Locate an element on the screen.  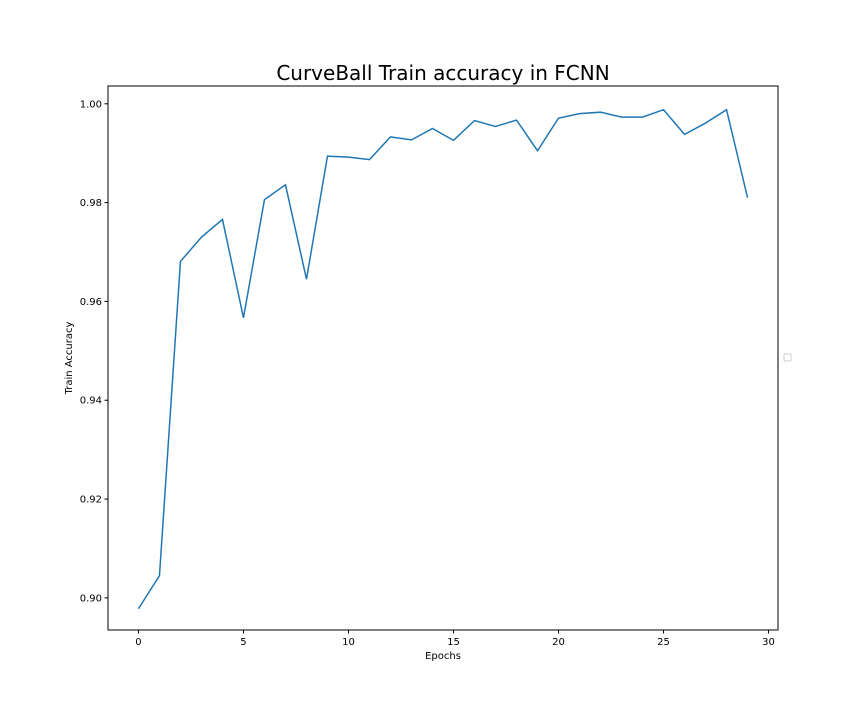
x-tick-label: 20 is located at coordinates (558, 642).